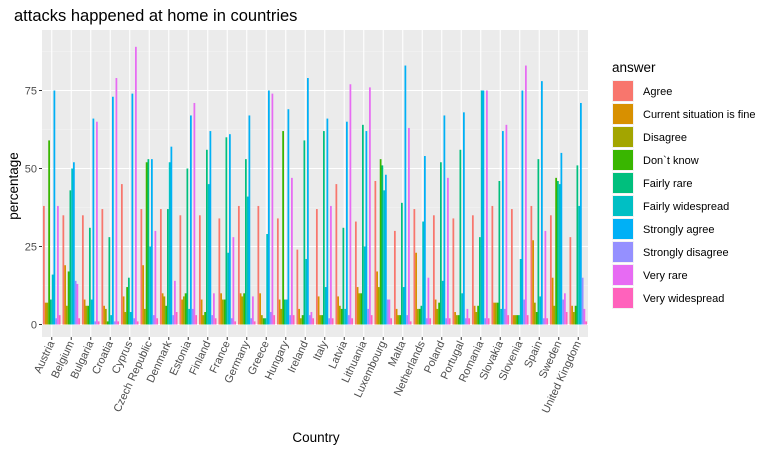 The width and height of the screenshot is (777, 457). Describe the element at coordinates (316, 437) in the screenshot. I see `x-axis-label: Country` at that location.